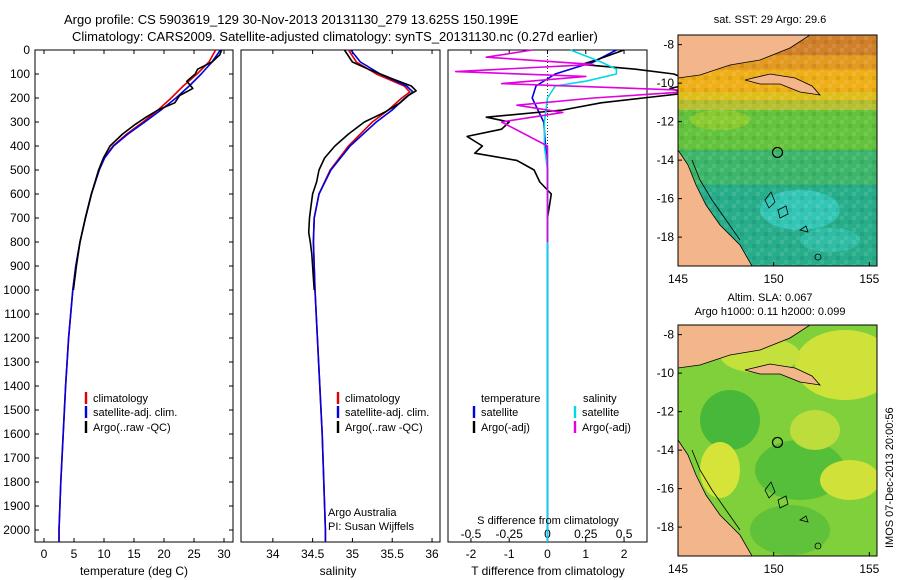 This screenshot has width=900, height=580. I want to click on legend-label-s-satellite: satellite, so click(600, 413).